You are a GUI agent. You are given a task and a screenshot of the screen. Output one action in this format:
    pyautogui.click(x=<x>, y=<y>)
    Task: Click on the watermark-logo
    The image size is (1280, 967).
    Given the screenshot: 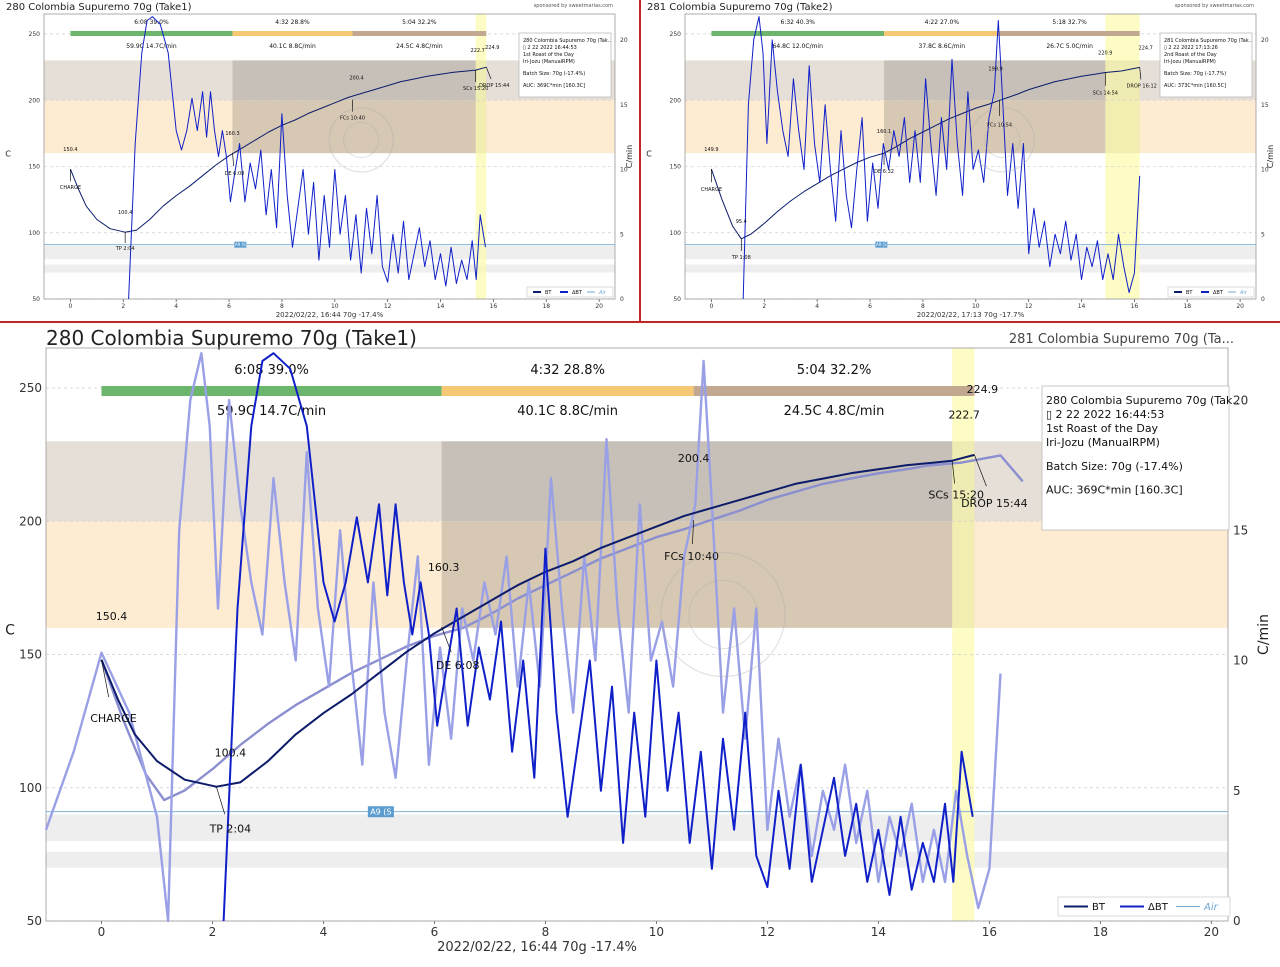 What is the action you would take?
    pyautogui.click(x=723, y=614)
    